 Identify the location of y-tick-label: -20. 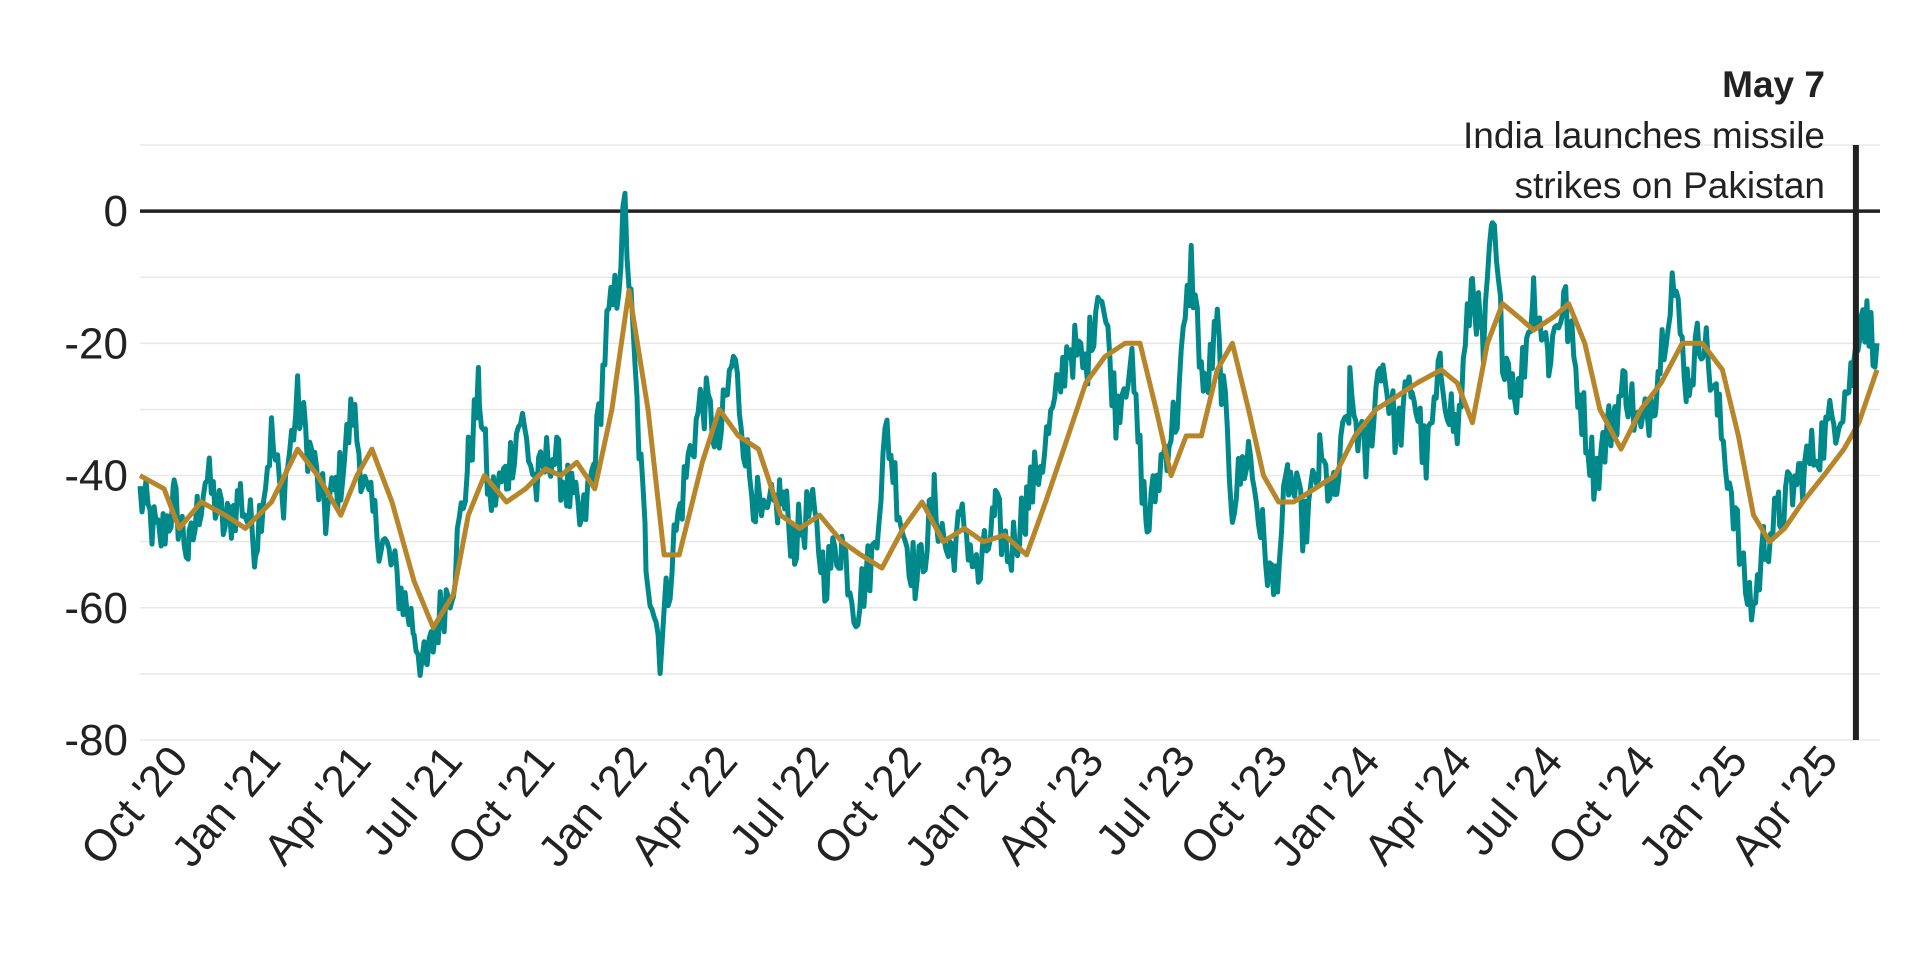
(96, 343).